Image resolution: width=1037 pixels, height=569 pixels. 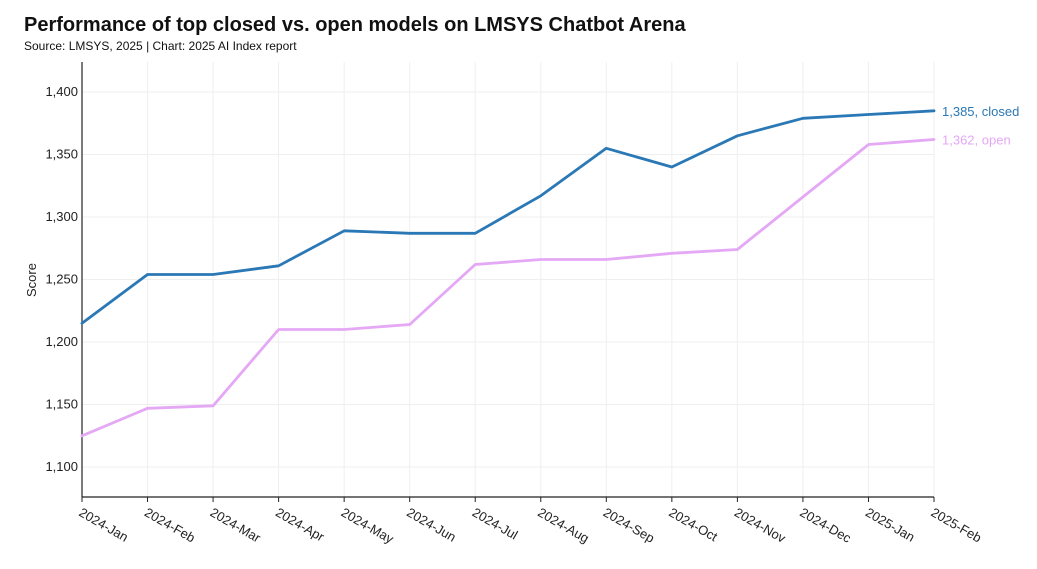 What do you see at coordinates (61, 216) in the screenshot?
I see `y-tick-label: 1,300` at bounding box center [61, 216].